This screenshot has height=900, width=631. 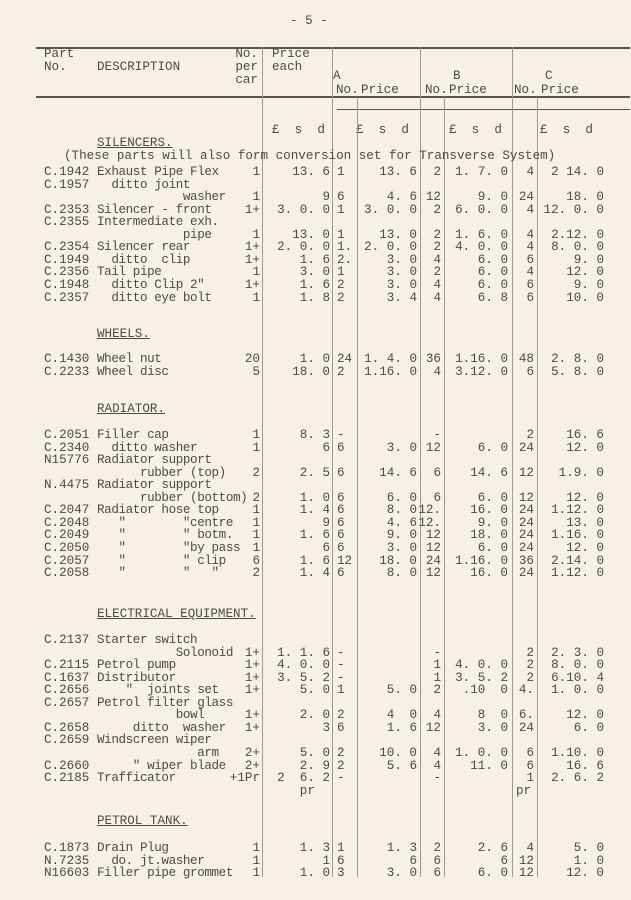 What do you see at coordinates (588, 848) in the screenshot?
I see `cell-c-price: 5. 0` at bounding box center [588, 848].